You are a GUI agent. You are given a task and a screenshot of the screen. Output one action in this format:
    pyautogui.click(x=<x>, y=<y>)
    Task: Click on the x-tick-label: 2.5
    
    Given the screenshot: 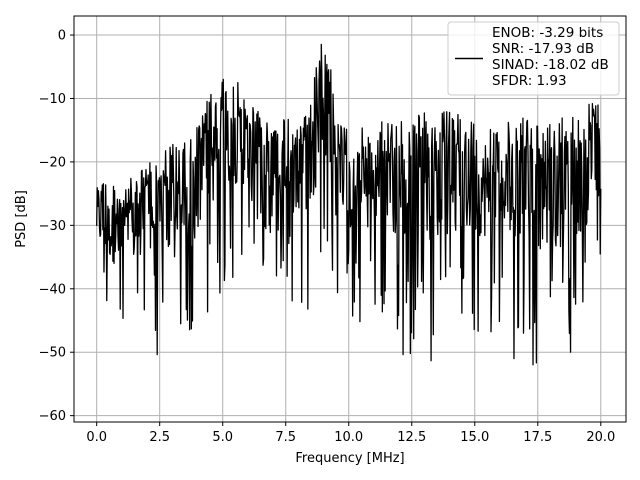 What is the action you would take?
    pyautogui.click(x=159, y=437)
    